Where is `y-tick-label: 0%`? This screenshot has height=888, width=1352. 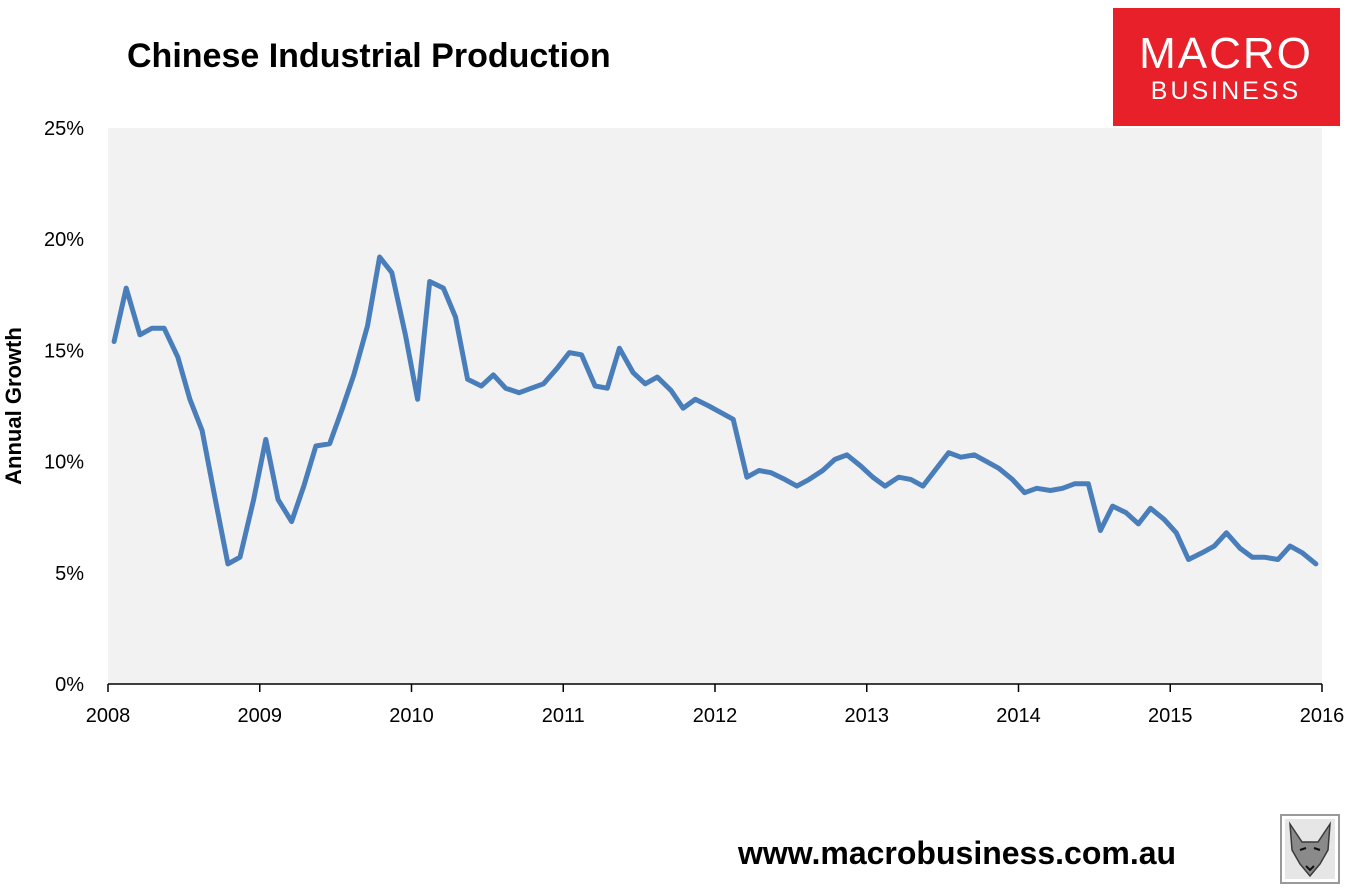
y-tick-label: 0% is located at coordinates (69, 685).